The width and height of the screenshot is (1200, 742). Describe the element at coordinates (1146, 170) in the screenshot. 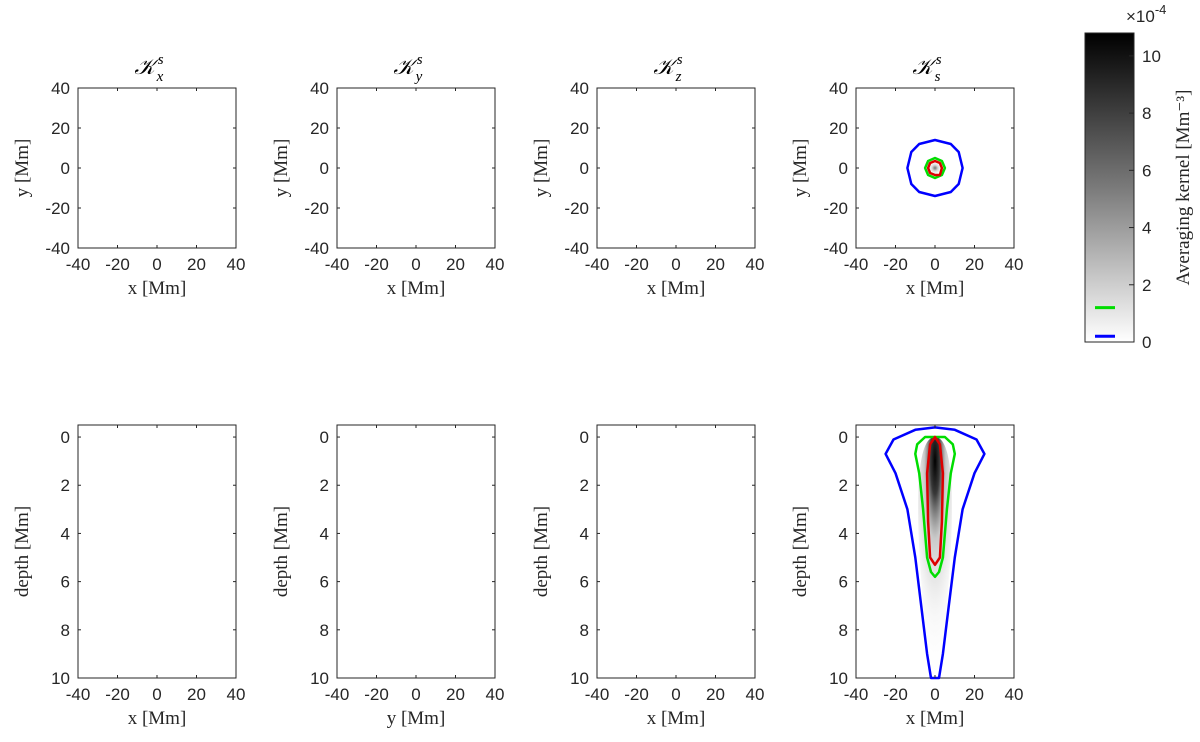

I see `colorbar-tick-label: 6` at that location.